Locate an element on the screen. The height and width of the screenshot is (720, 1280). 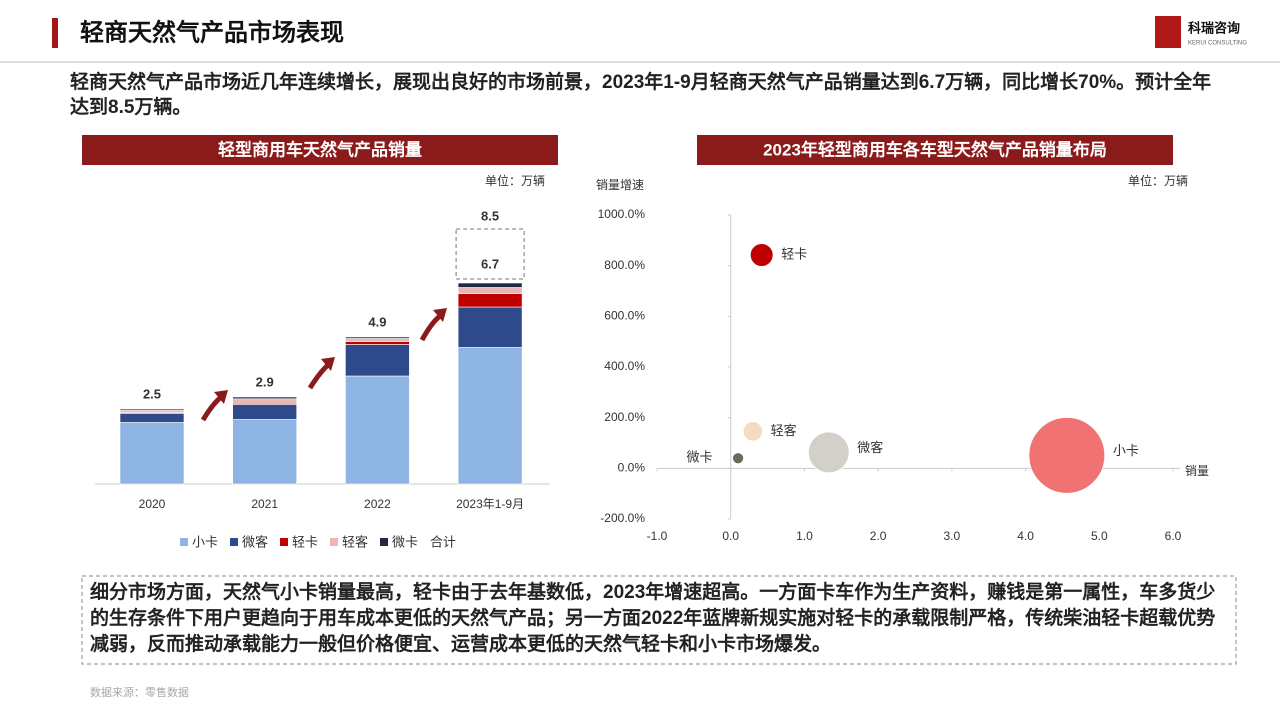
legend-label: 轻客 is located at coordinates (355, 541).